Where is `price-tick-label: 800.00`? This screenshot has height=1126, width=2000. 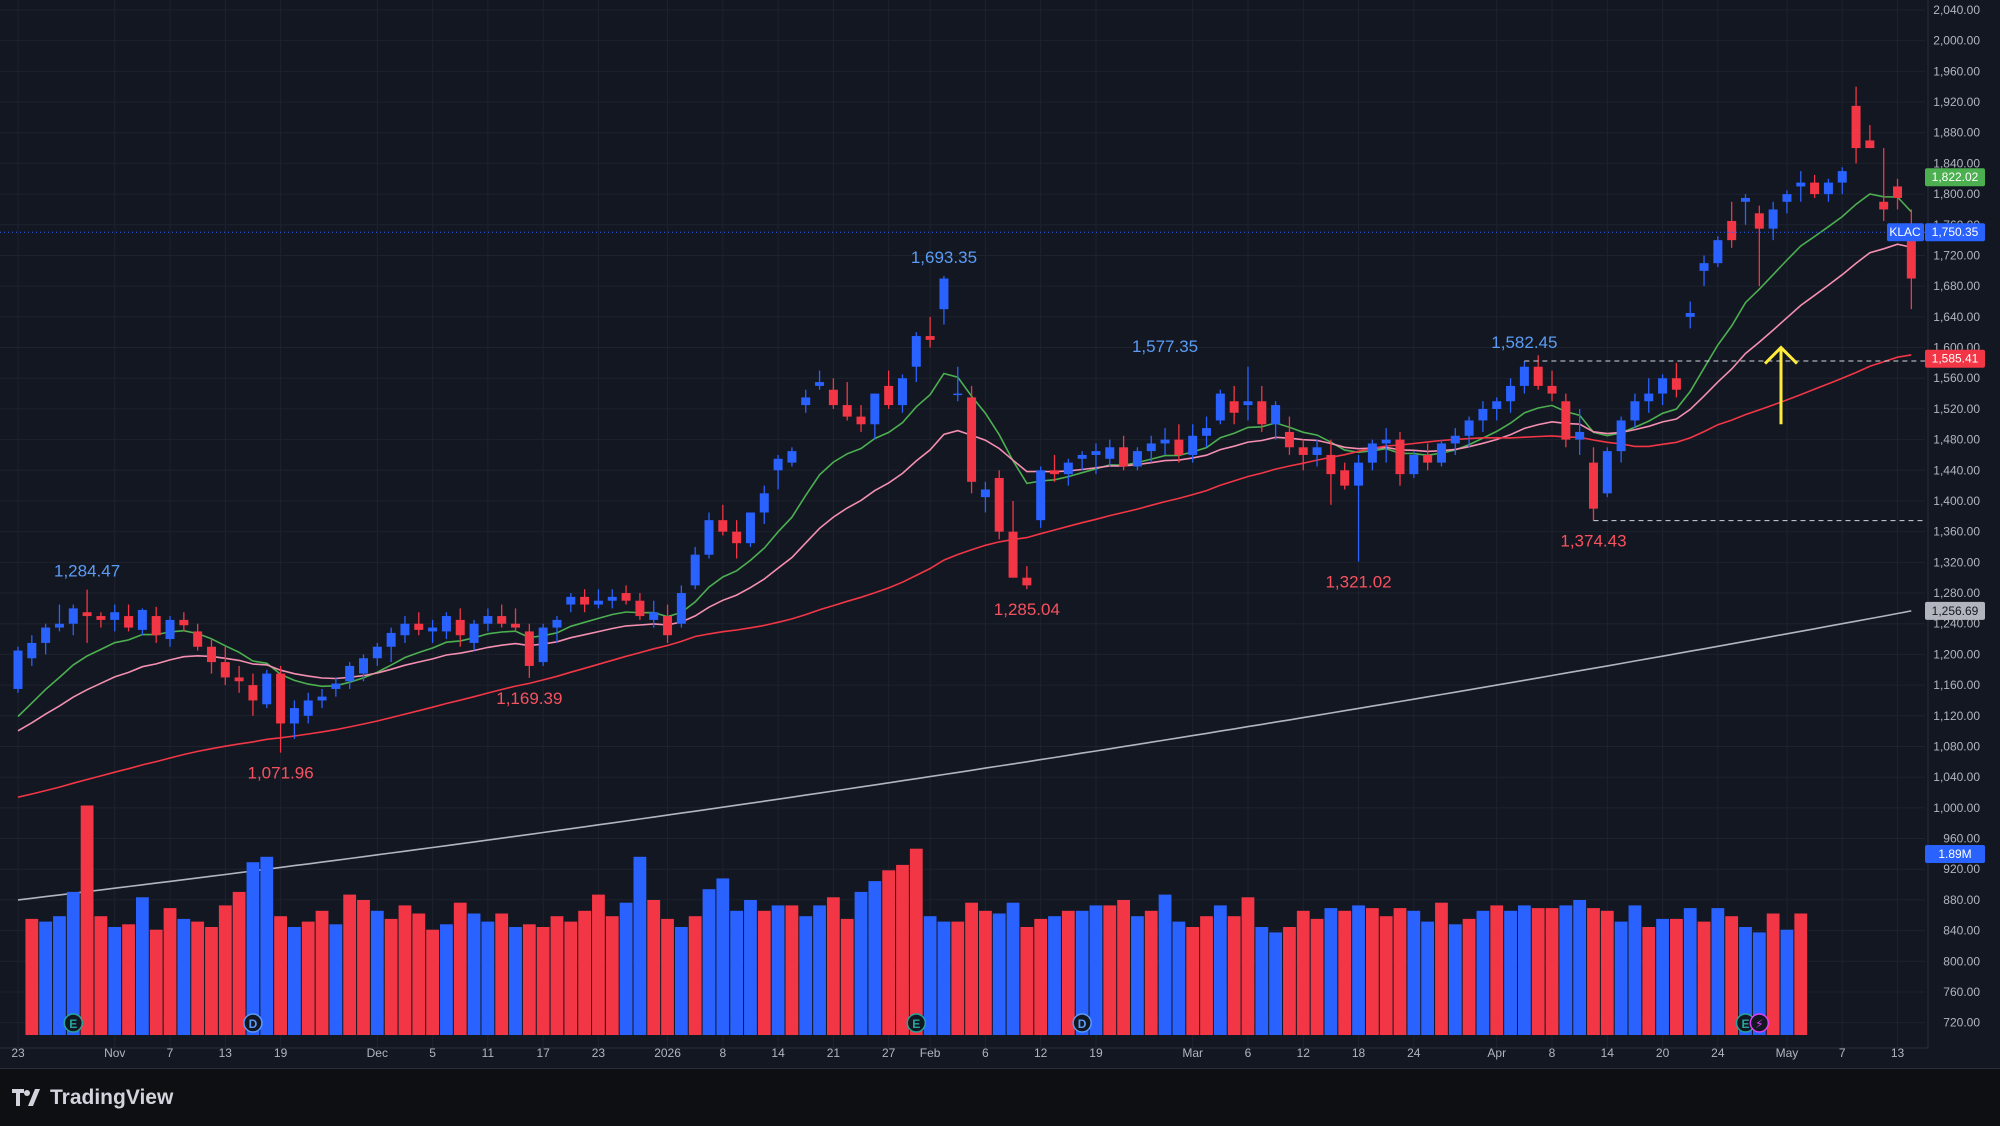 price-tick-label: 800.00 is located at coordinates (1961, 961).